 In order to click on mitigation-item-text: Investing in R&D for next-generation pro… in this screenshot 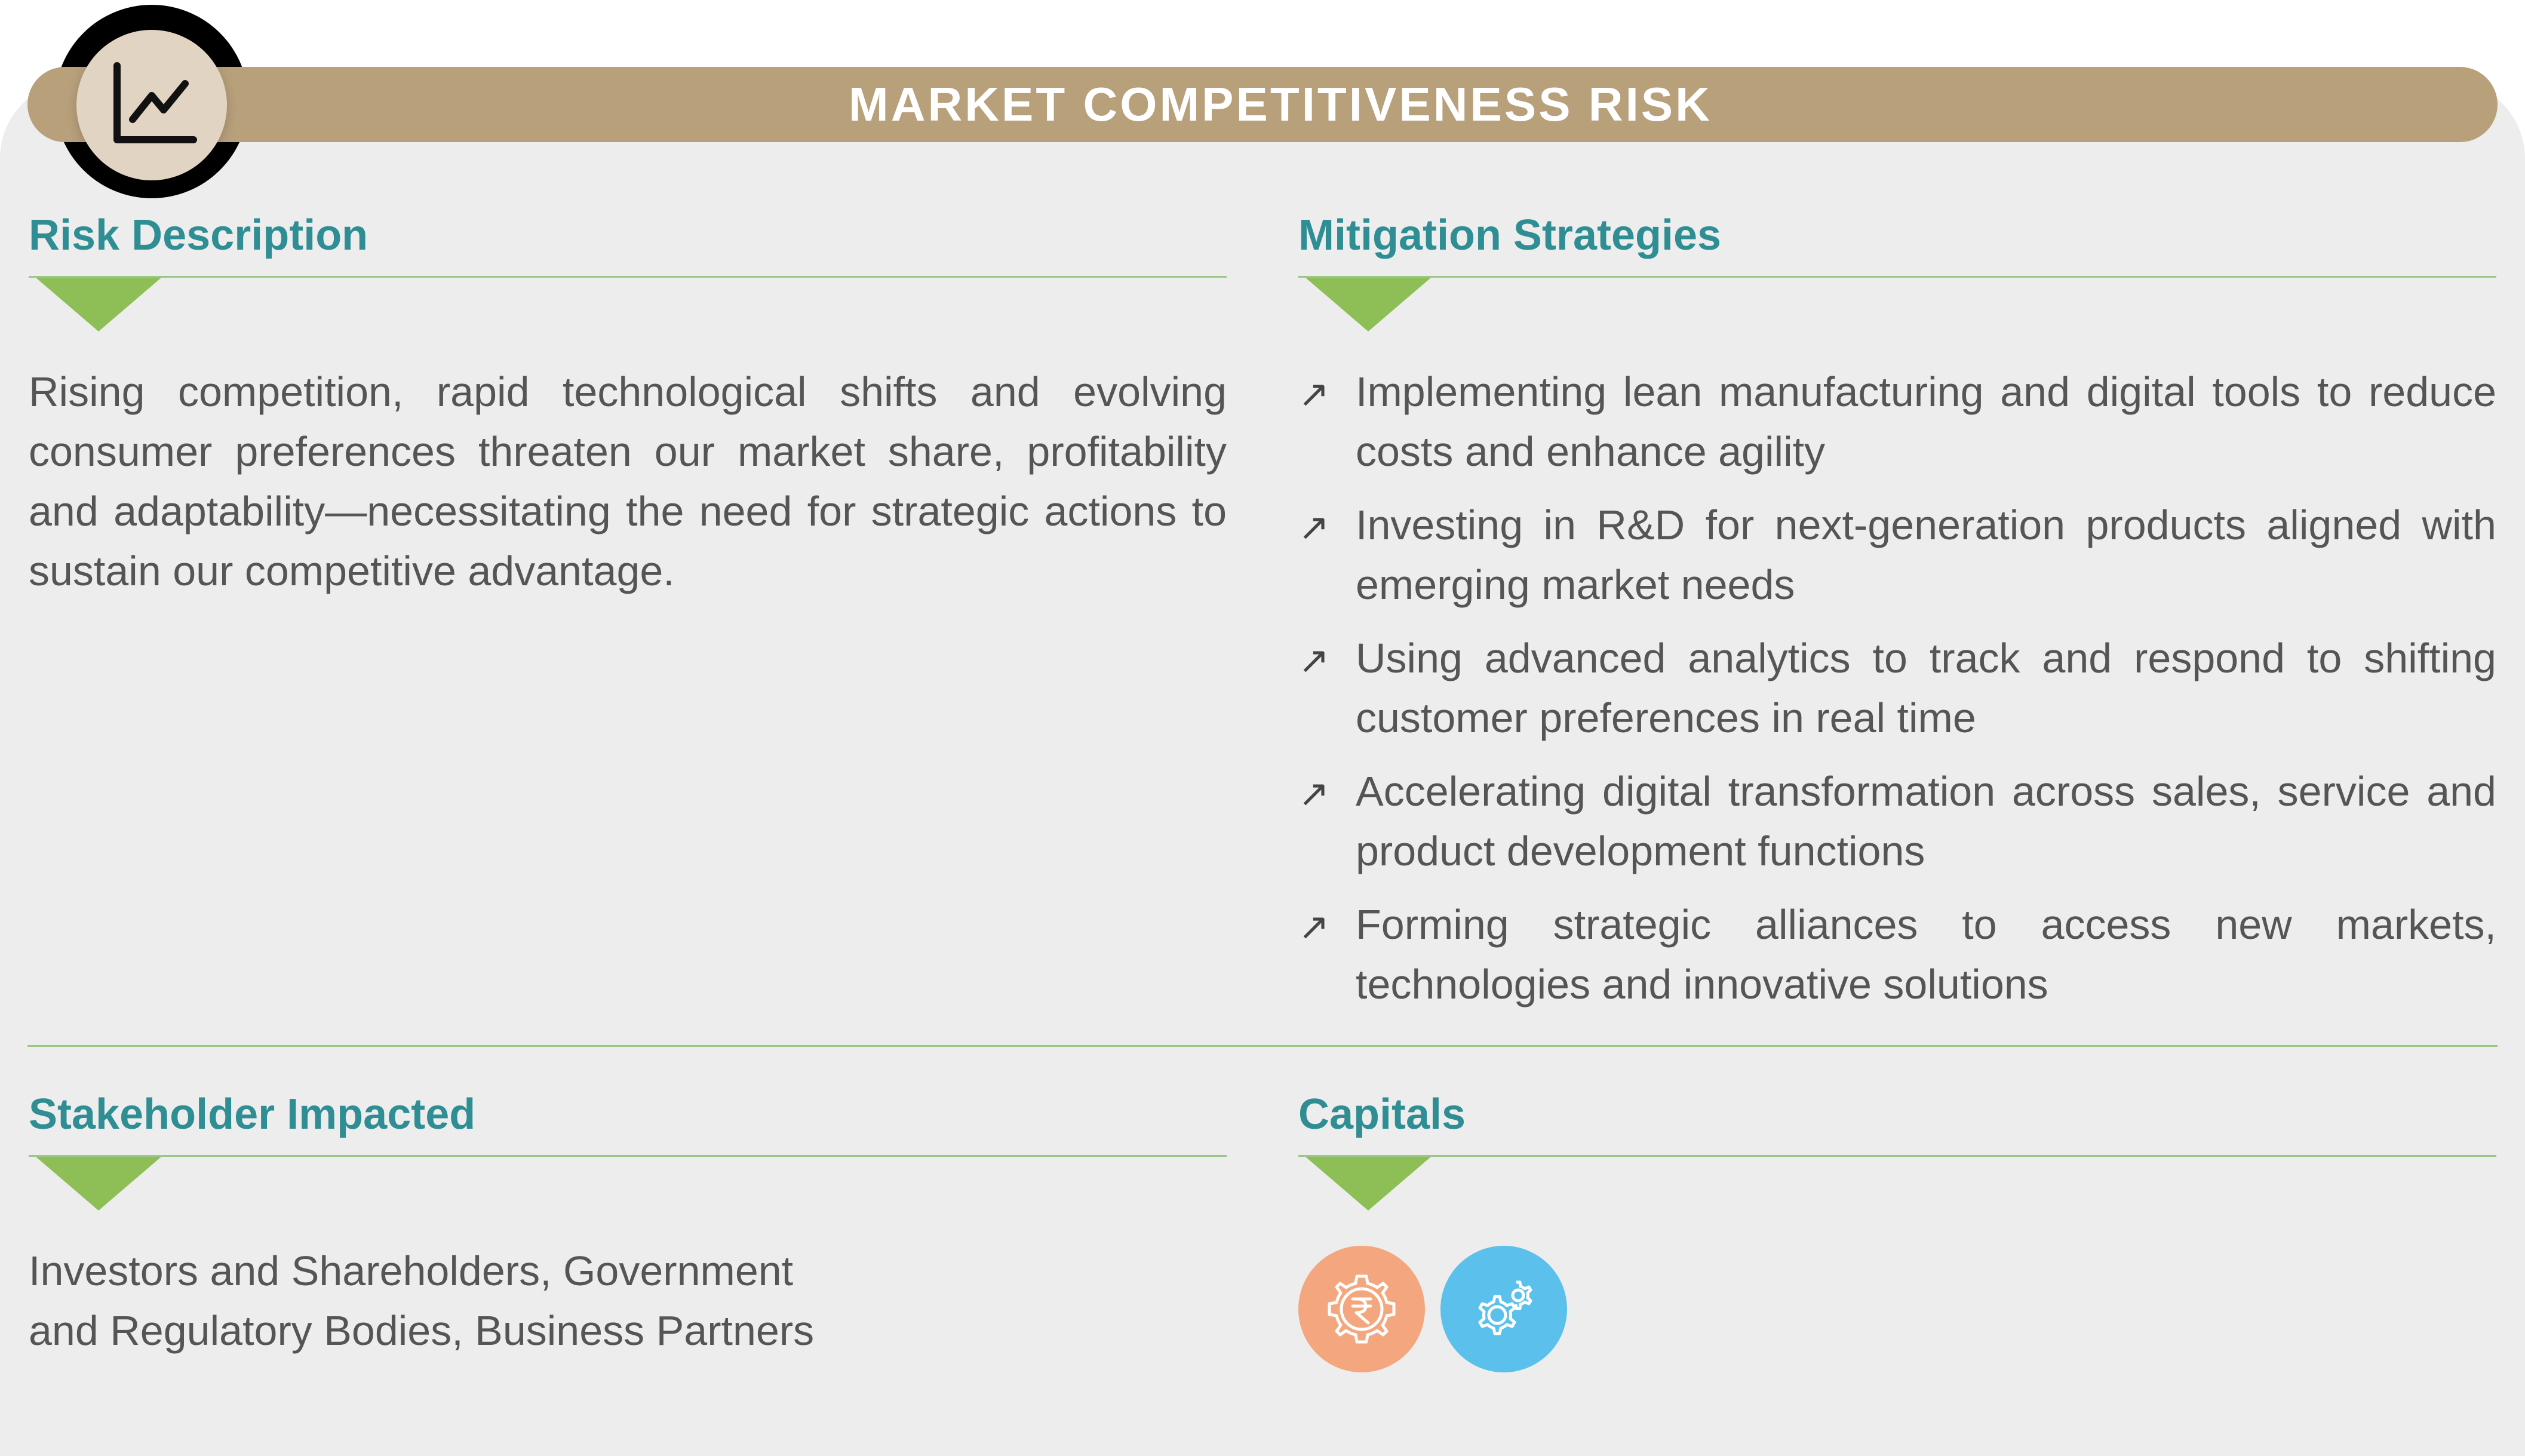, I will do `click(1926, 555)`.